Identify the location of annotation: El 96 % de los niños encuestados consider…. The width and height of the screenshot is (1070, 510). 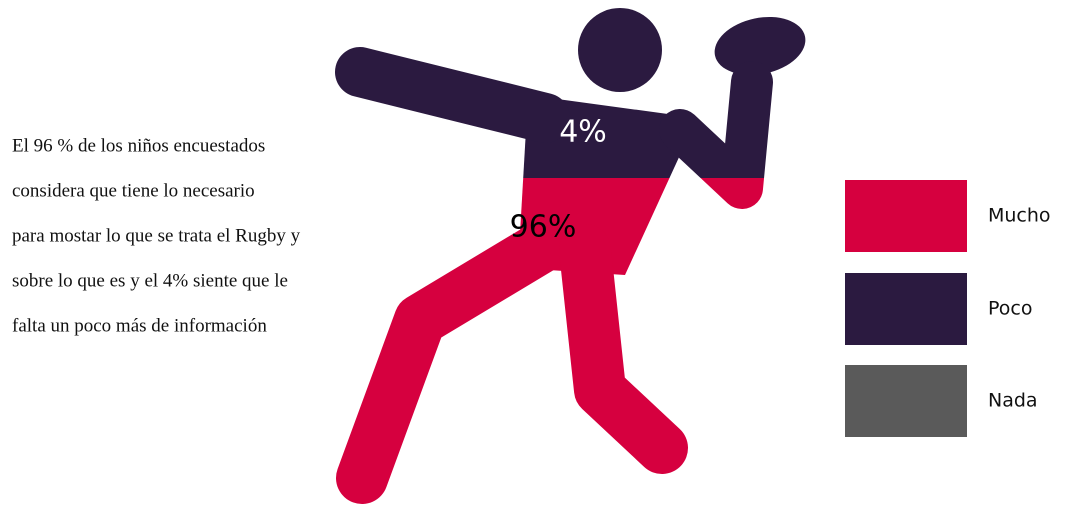
(156, 235).